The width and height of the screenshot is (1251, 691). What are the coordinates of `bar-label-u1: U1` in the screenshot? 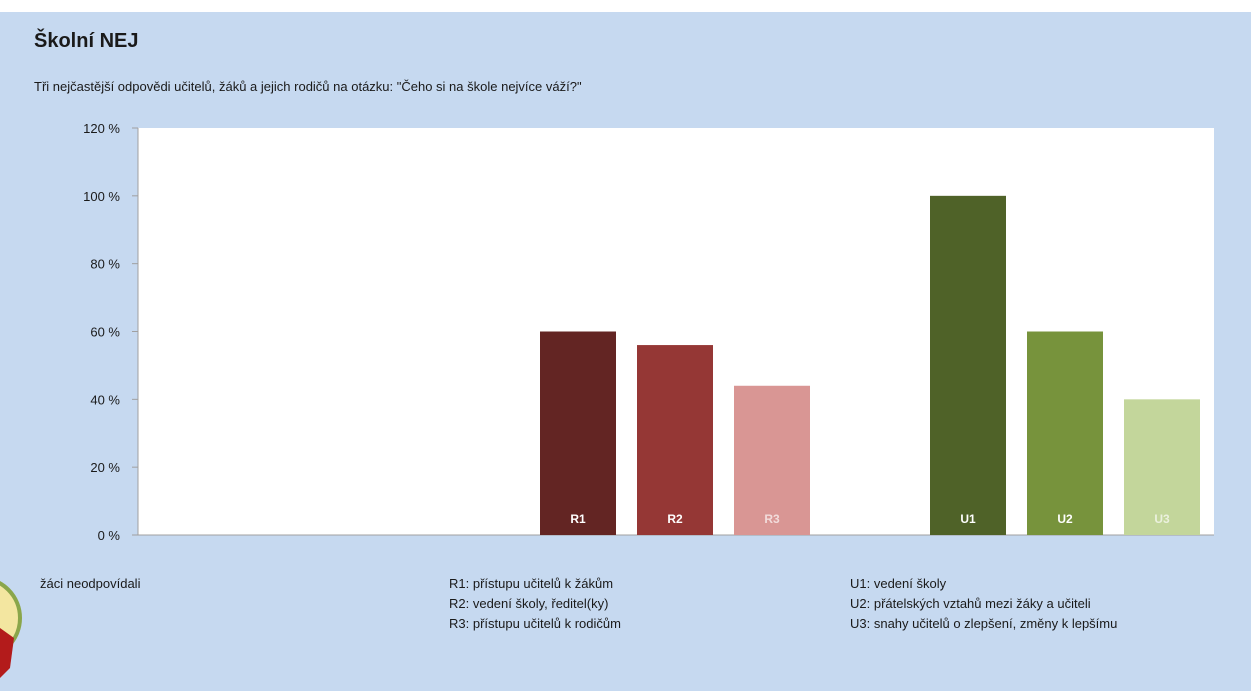 It's located at (968, 519).